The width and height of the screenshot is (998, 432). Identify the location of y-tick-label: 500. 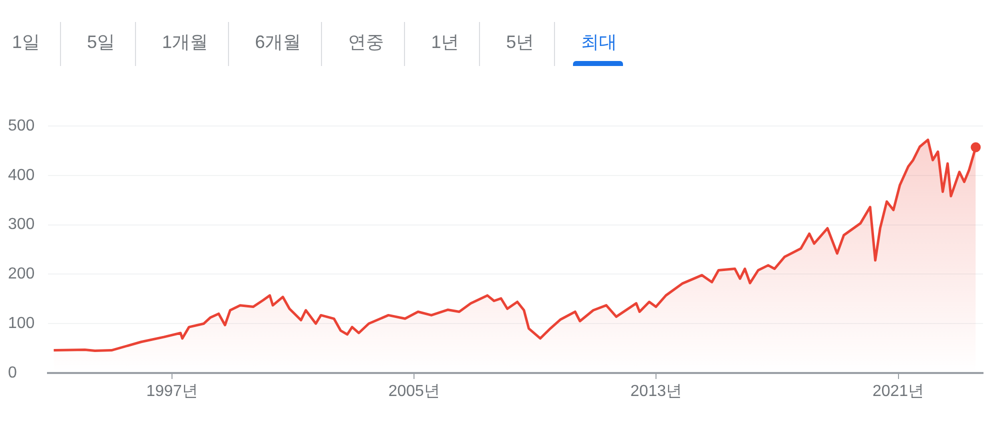
(21, 125).